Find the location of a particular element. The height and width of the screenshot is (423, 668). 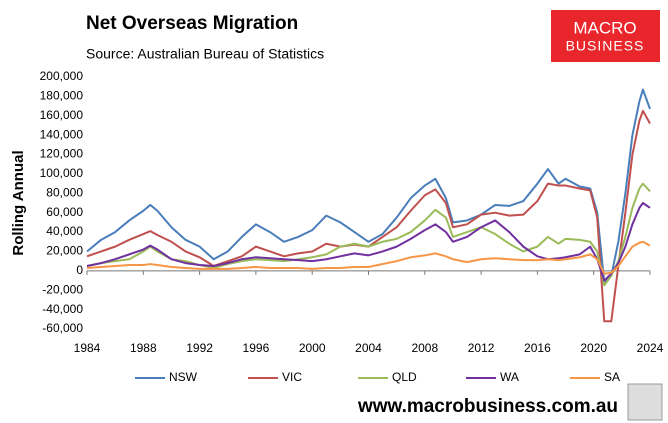

x-tick-label: 2012 is located at coordinates (481, 348).